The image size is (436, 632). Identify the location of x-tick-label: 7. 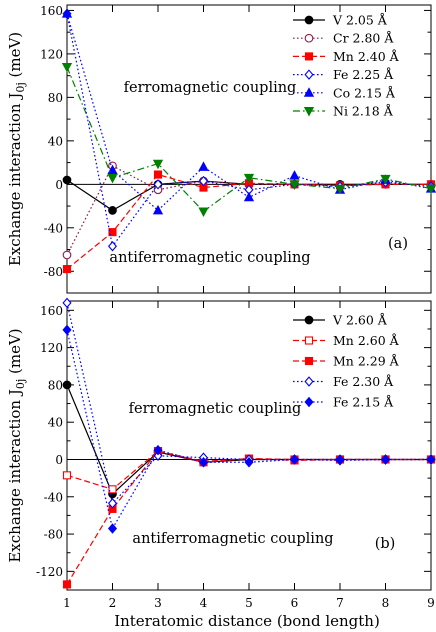
(340, 603).